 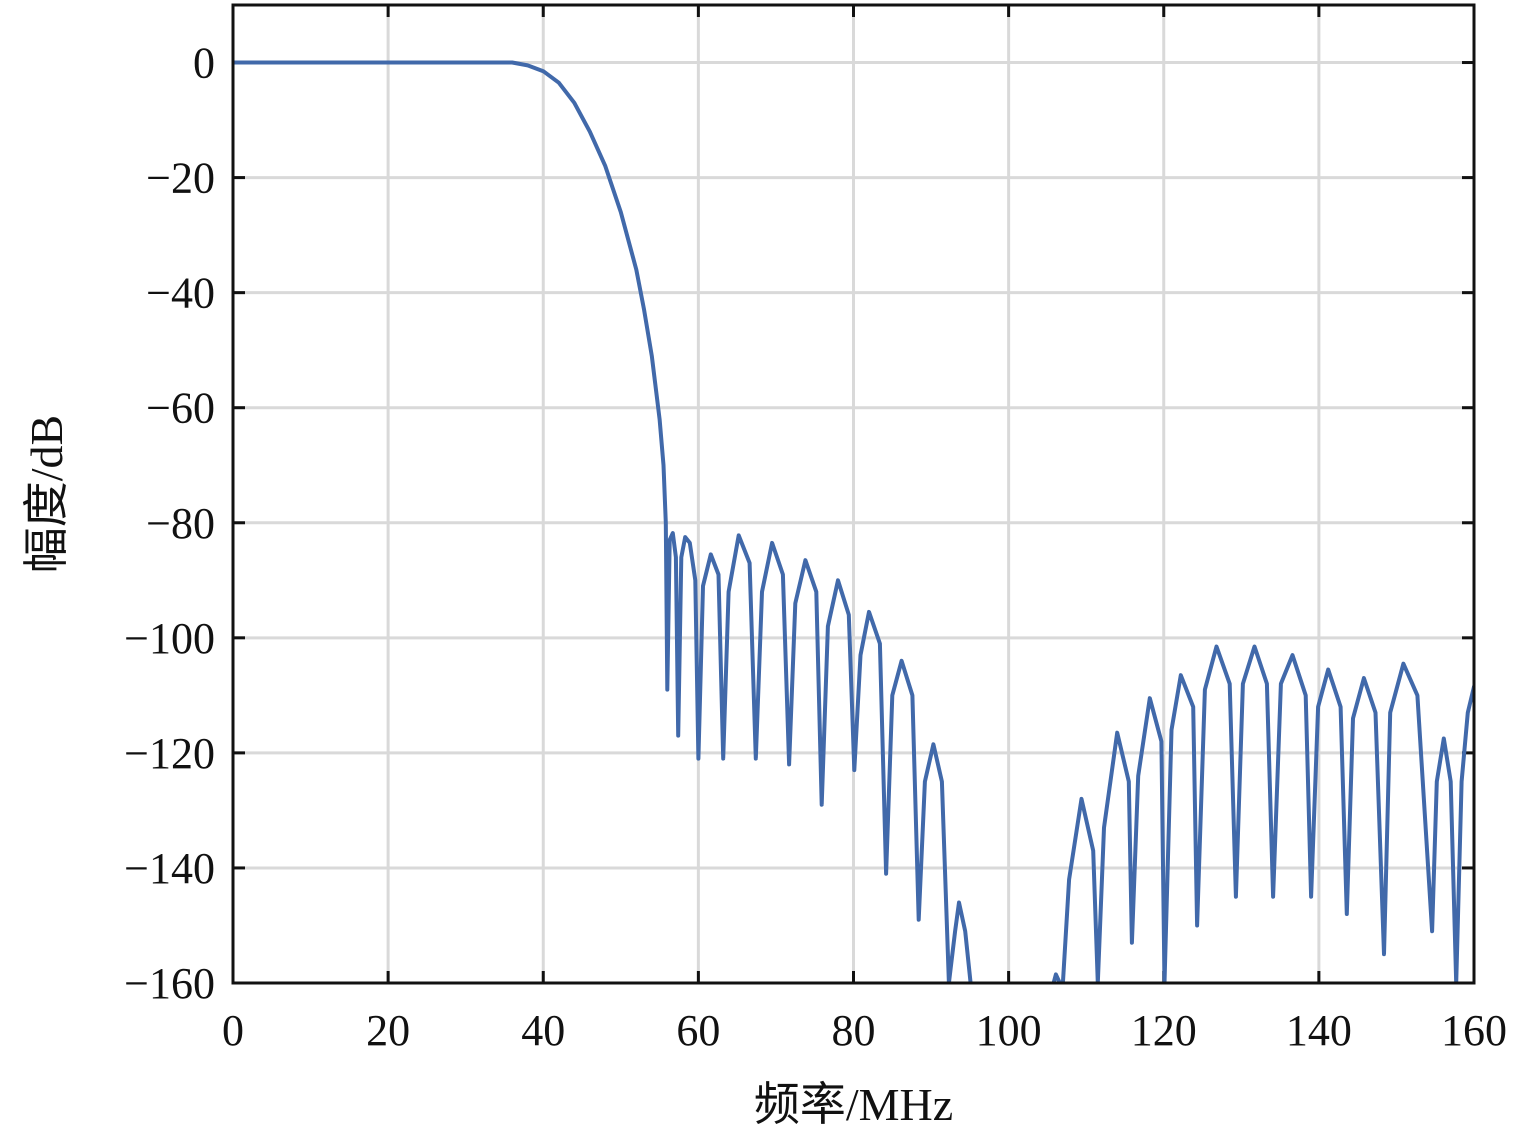 I want to click on y-tick-labels: 0 −20 −40 −60 −80 −100 −120 −140 −160, so click(x=169, y=523).